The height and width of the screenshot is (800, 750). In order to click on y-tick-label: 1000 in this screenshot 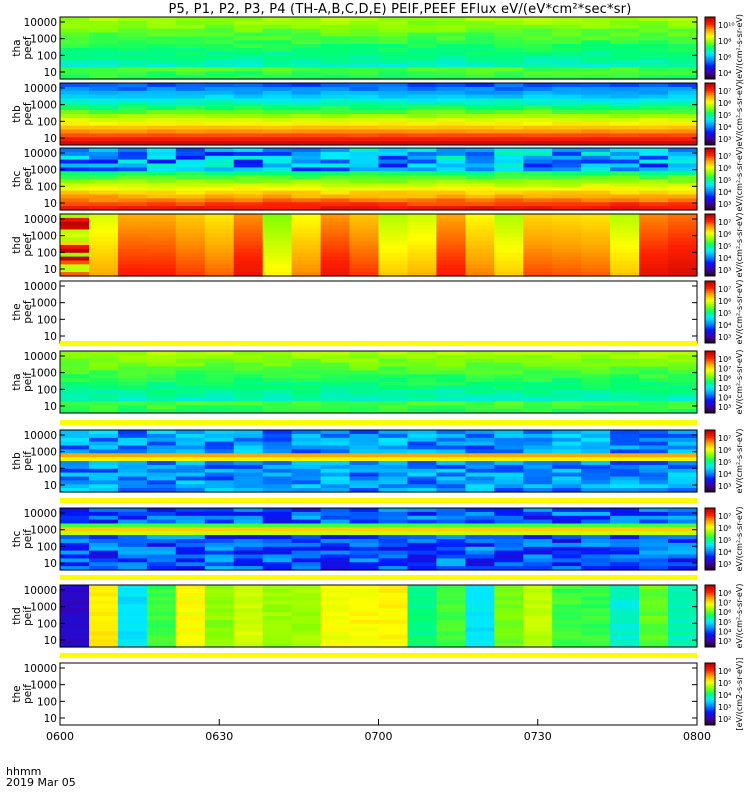, I will do `click(43, 237)`.